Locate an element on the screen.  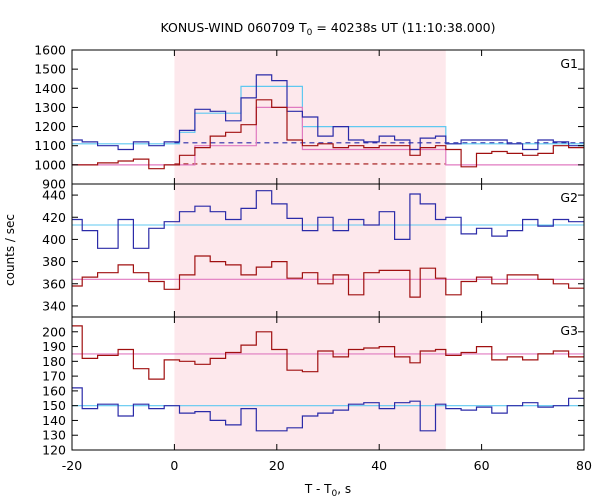
x-axis-label: T - T0, s is located at coordinates (327, 490).